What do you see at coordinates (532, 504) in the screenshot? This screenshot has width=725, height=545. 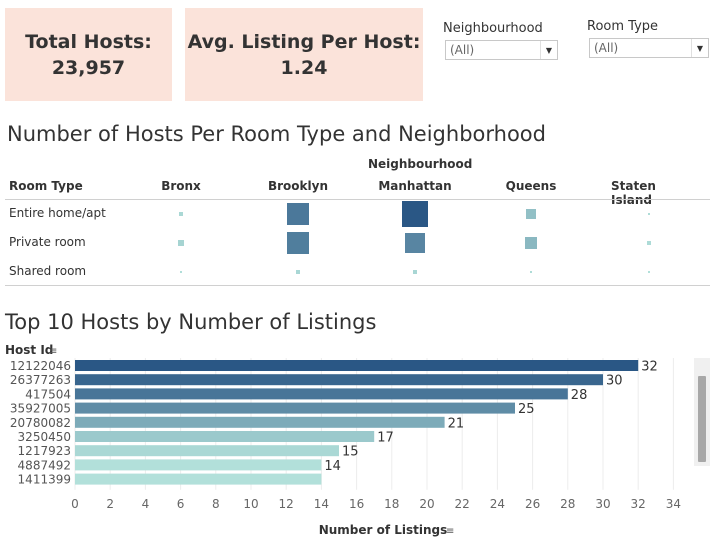 I see `x-tick-label: 26` at bounding box center [532, 504].